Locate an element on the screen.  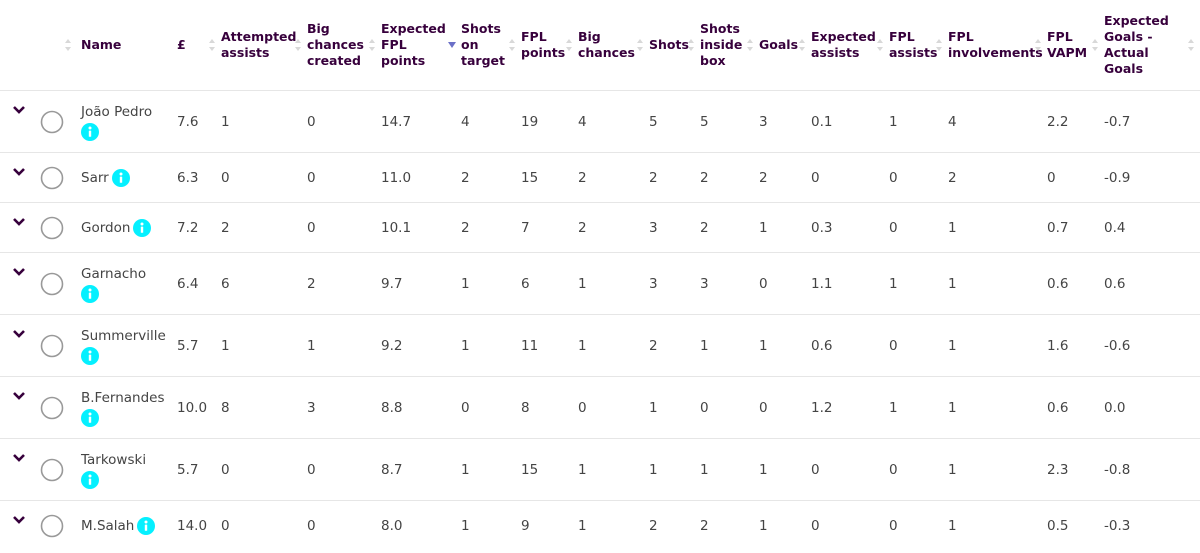
stat-cell: 4 is located at coordinates (997, 121).